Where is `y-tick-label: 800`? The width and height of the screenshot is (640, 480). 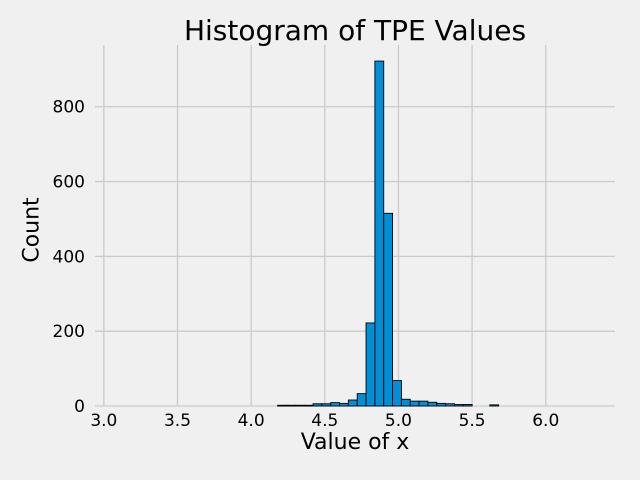 y-tick-label: 800 is located at coordinates (69, 108).